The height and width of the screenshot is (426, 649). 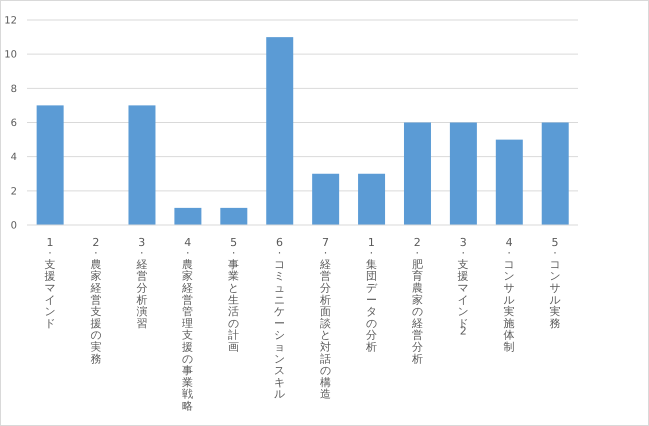 I want to click on category-label: 6. コミュニケーションスキル, so click(x=280, y=318).